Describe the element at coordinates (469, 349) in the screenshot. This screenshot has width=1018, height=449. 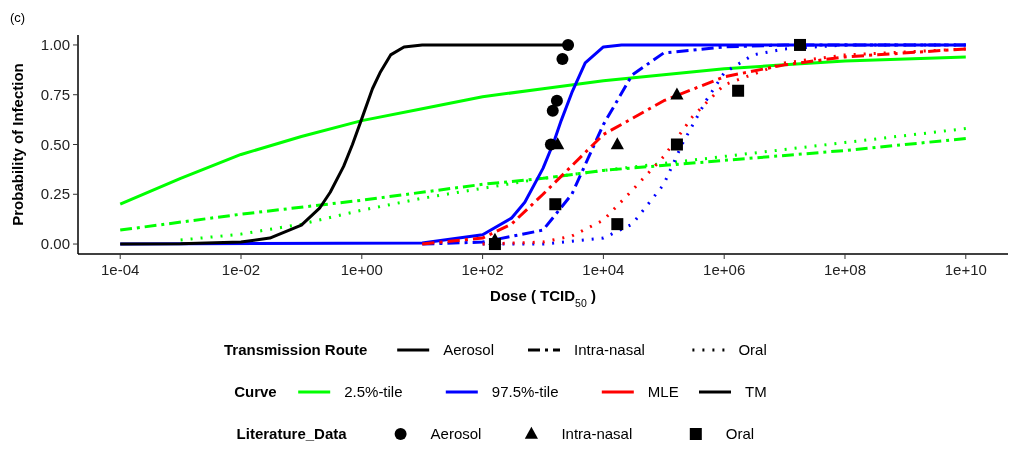
I see `legend-label: Aerosol` at that location.